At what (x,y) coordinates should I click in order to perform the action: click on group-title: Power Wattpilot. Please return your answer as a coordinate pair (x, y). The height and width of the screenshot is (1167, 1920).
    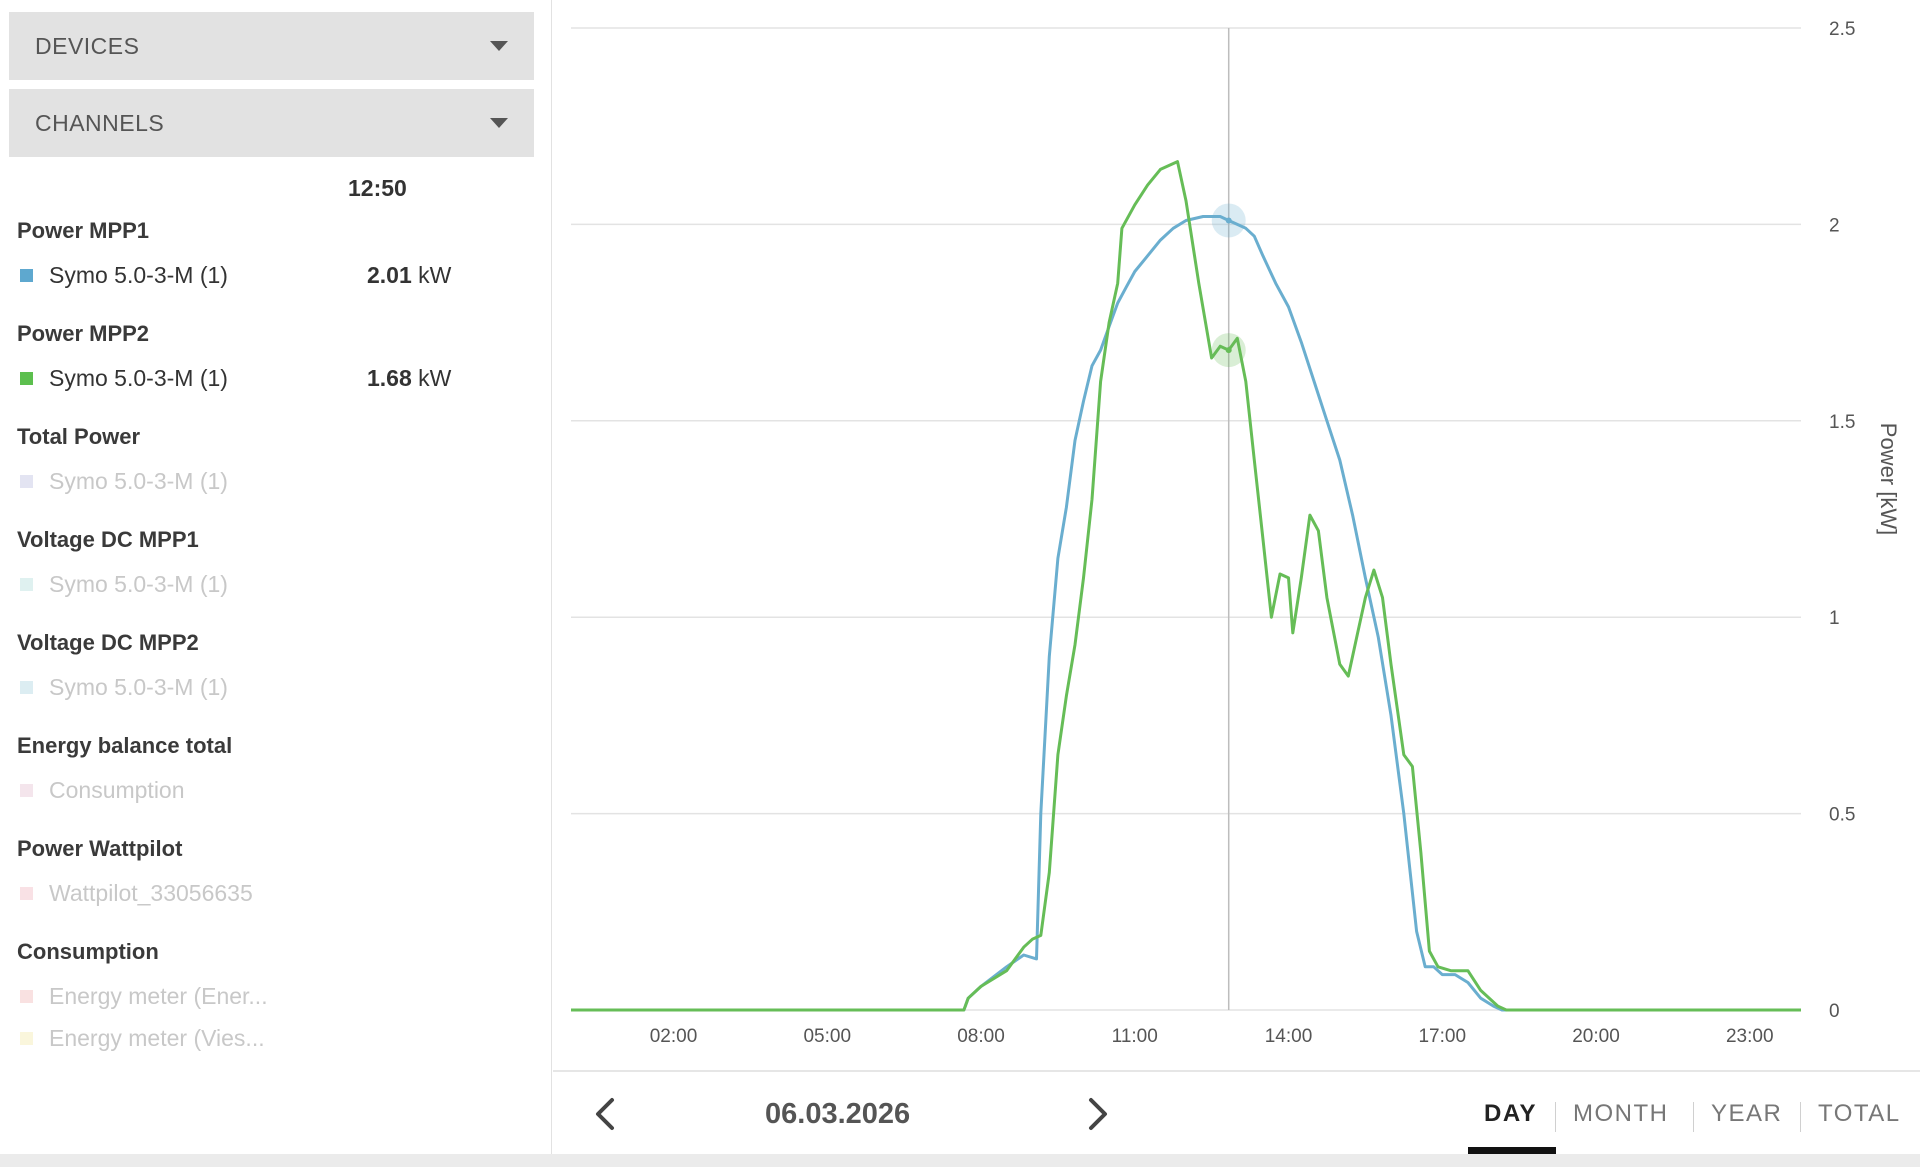
    Looking at the image, I should click on (100, 848).